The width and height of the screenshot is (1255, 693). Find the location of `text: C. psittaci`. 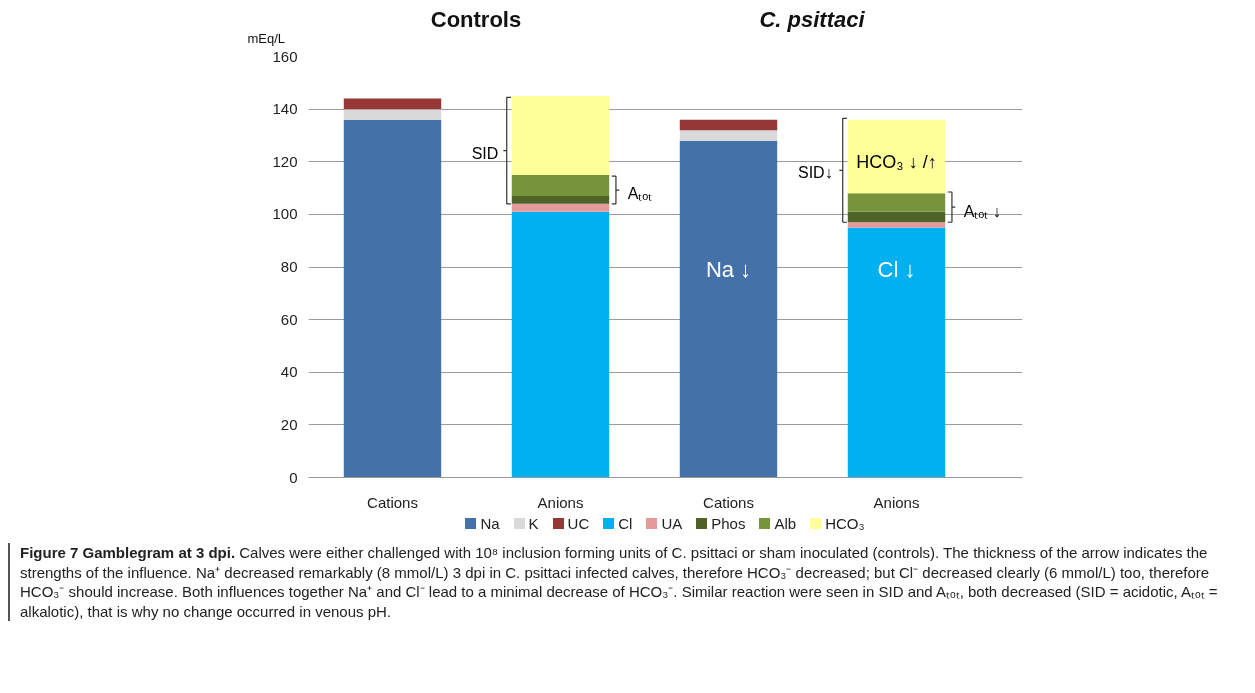

text: C. psittaci is located at coordinates (812, 20).